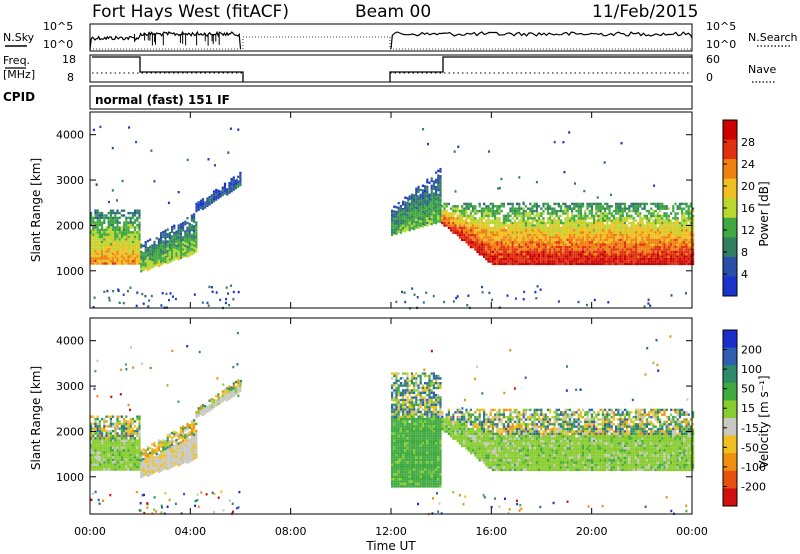  I want to click on nave-tick-top: 60, so click(713, 59).